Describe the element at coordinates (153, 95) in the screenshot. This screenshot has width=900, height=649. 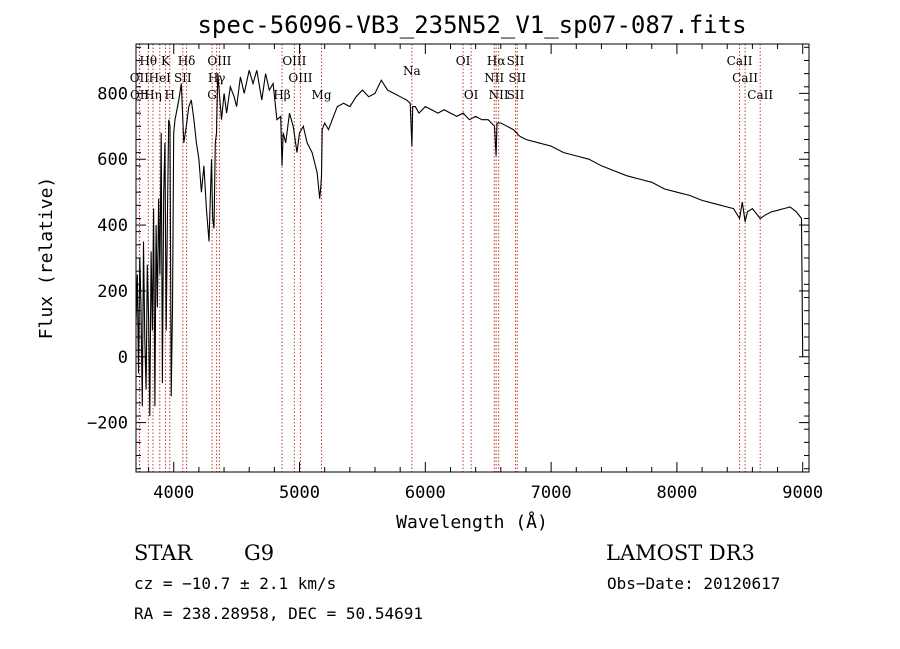
I see `spectral-line-label-18: Hη` at that location.